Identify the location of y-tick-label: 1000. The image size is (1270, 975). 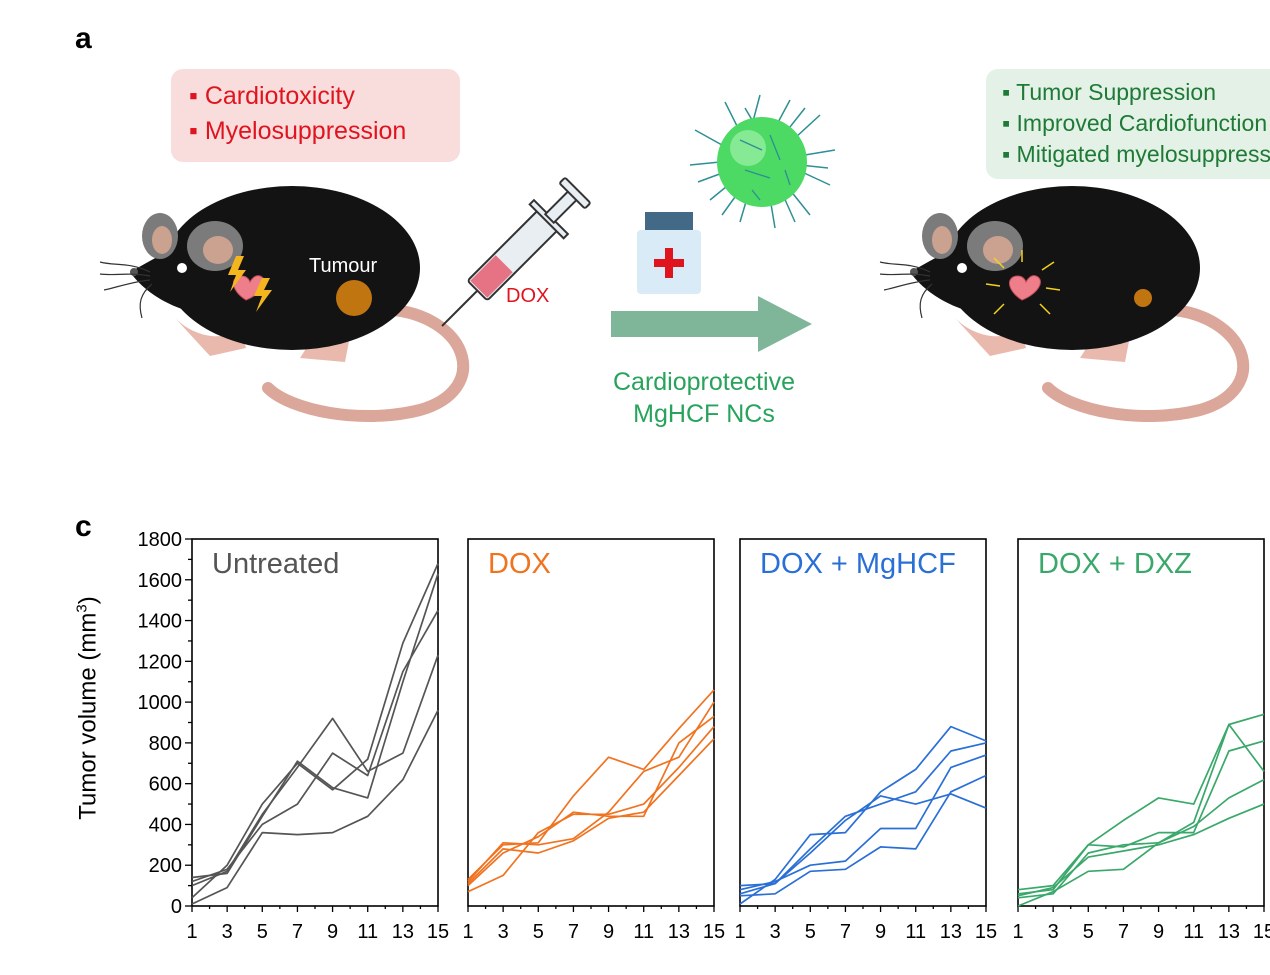
(160, 703).